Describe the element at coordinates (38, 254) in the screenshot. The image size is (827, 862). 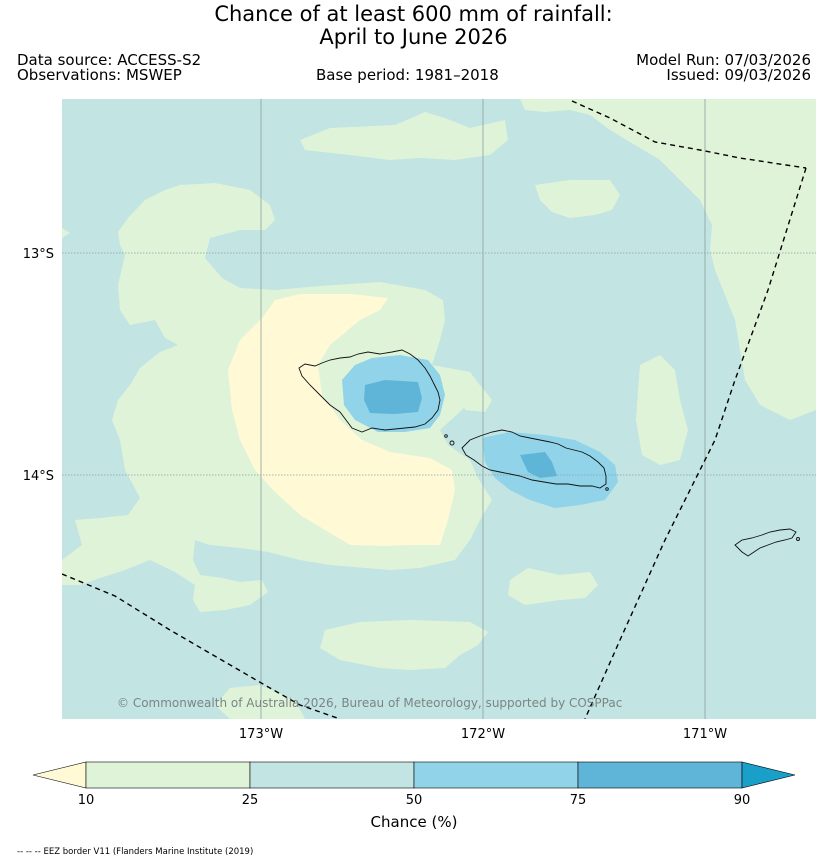
I see `lat-label-13s: 13°S` at that location.